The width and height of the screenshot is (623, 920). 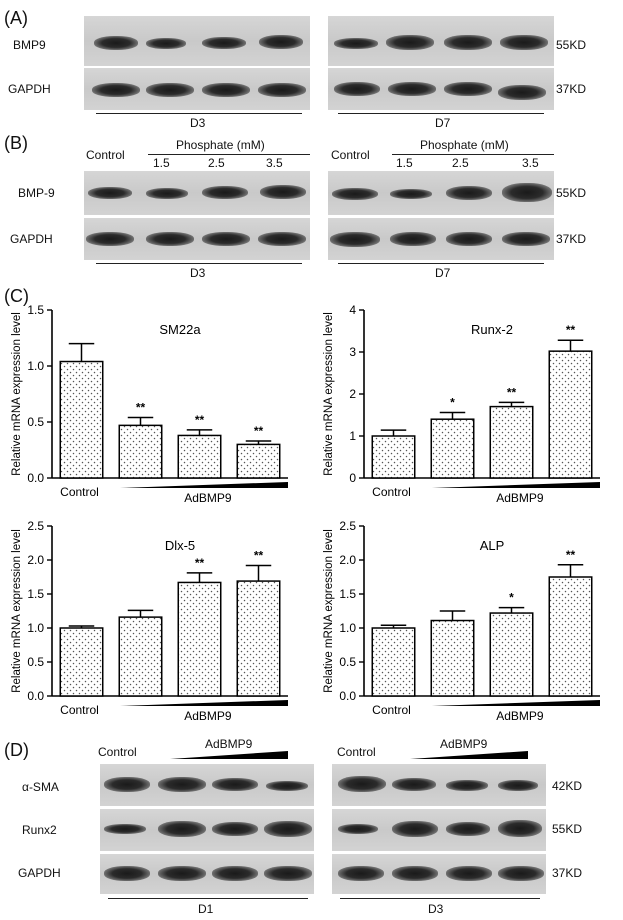 I want to click on panel-b-group-d3: D3, so click(x=198, y=273).